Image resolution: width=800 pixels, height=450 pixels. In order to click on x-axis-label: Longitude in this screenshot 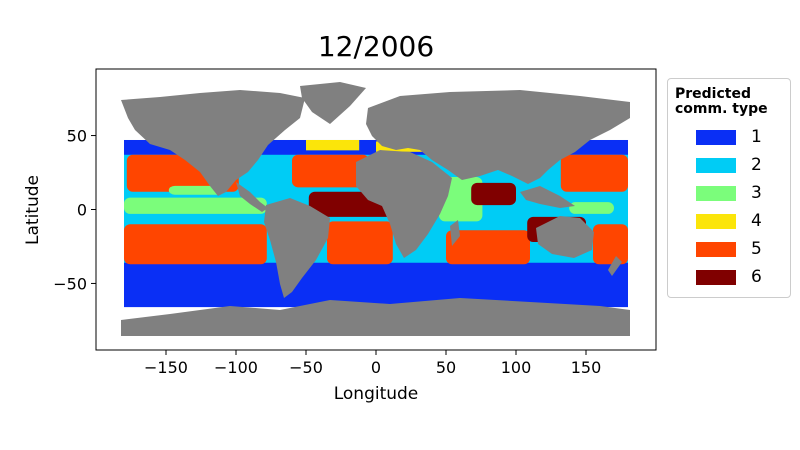, I will do `click(376, 394)`.